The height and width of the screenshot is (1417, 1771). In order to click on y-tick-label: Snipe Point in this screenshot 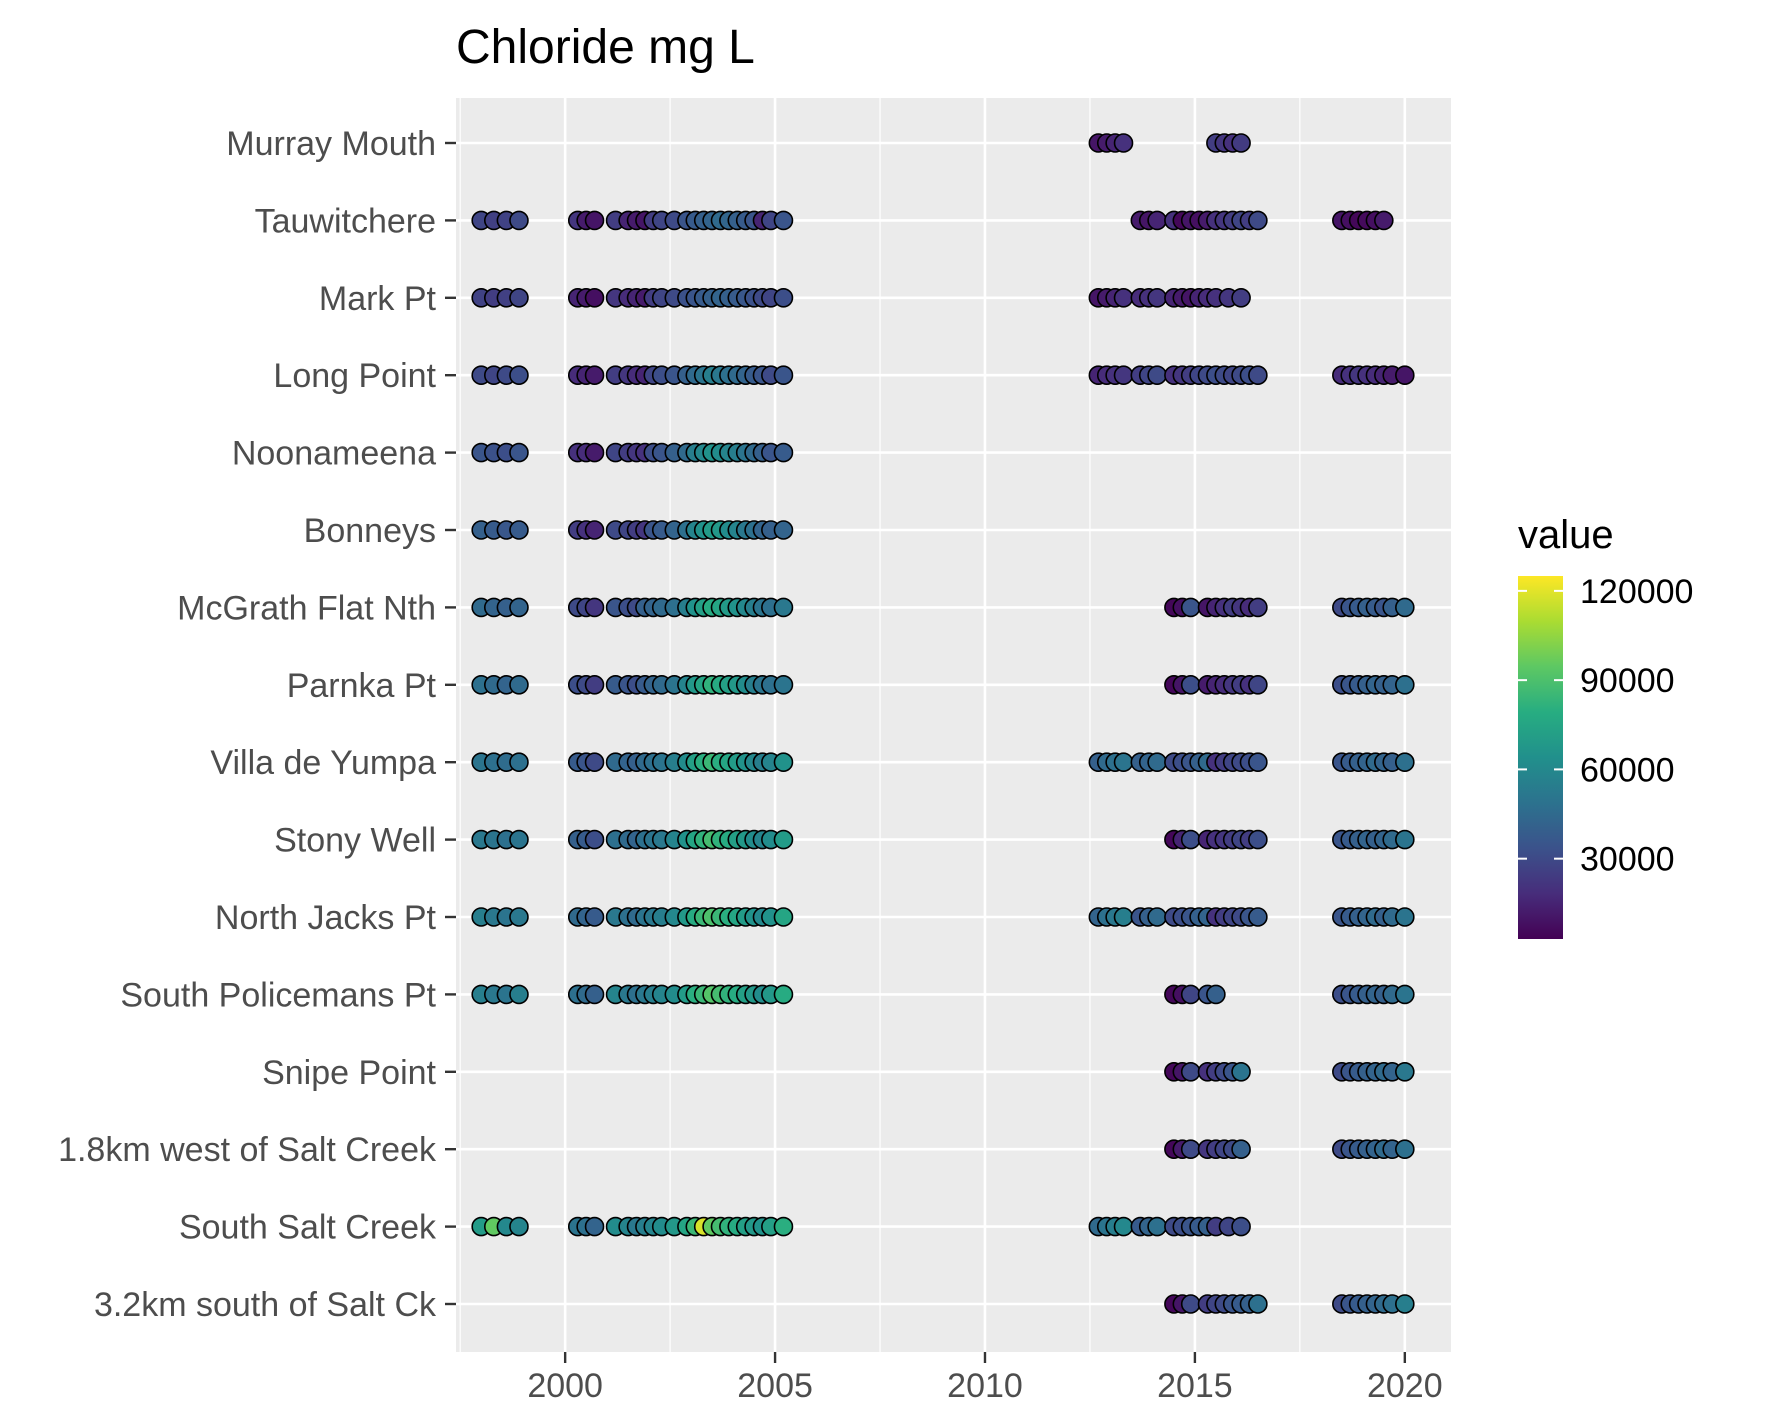, I will do `click(349, 1073)`.